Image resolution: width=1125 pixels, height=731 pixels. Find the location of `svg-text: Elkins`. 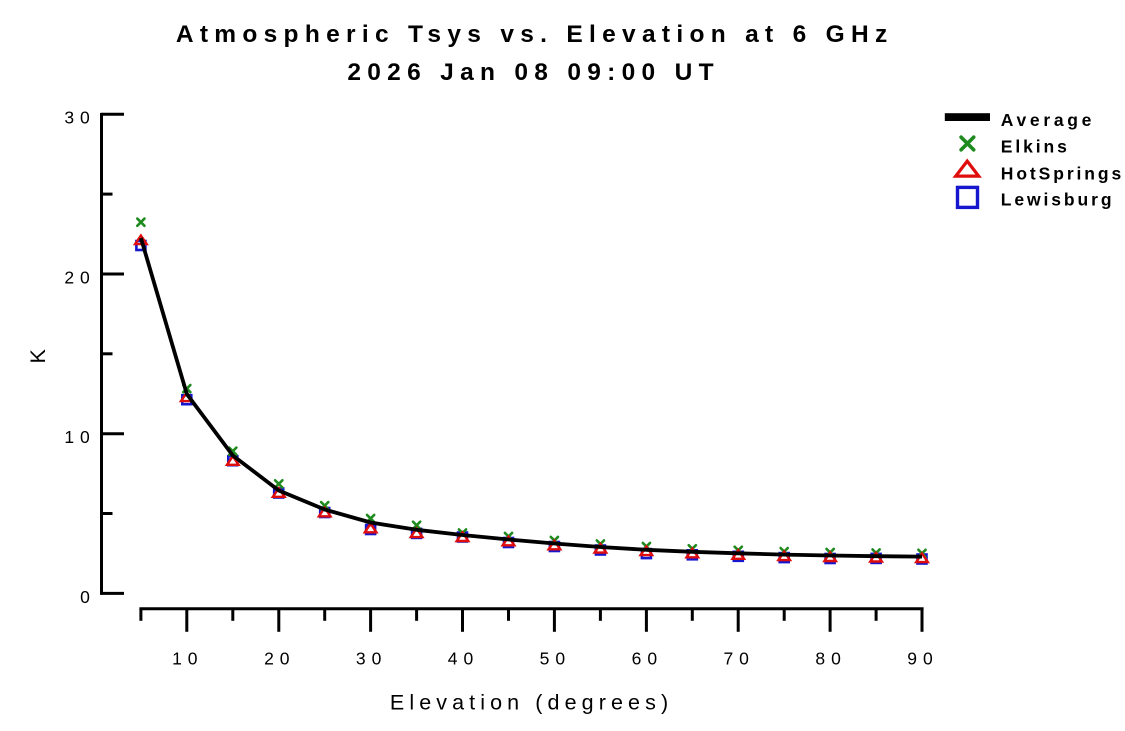

svg-text: Elkins is located at coordinates (1035, 146).